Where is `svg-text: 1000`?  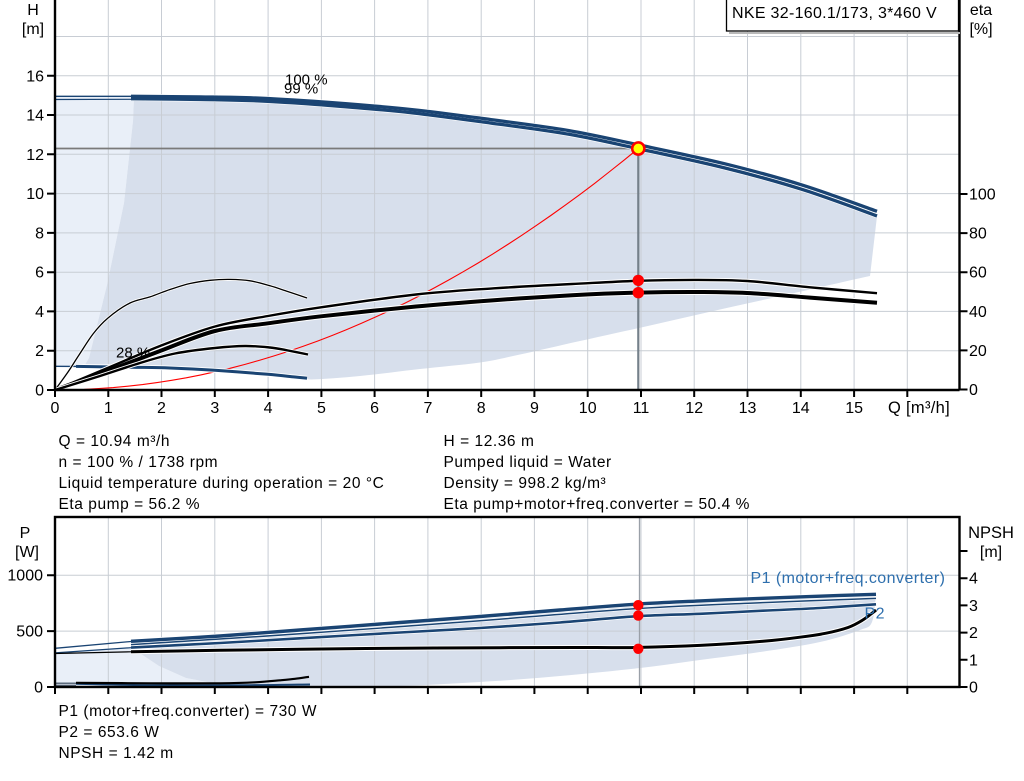
svg-text: 1000 is located at coordinates (25, 576).